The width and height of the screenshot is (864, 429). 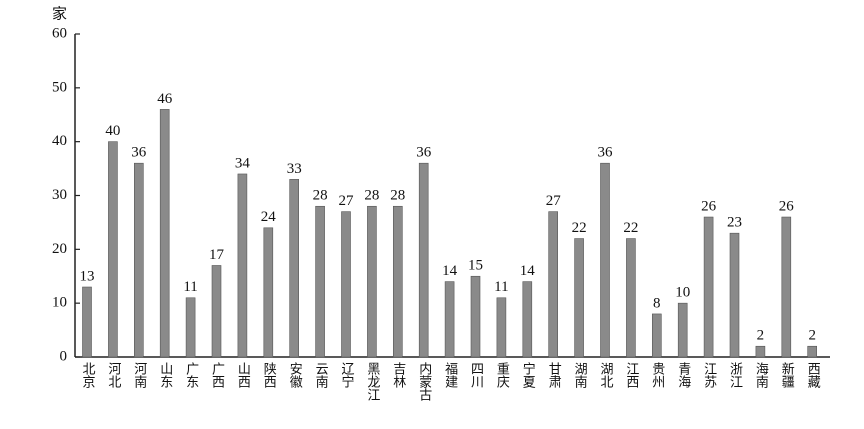 What do you see at coordinates (64, 356) in the screenshot?
I see `y-tick-label: 0` at bounding box center [64, 356].